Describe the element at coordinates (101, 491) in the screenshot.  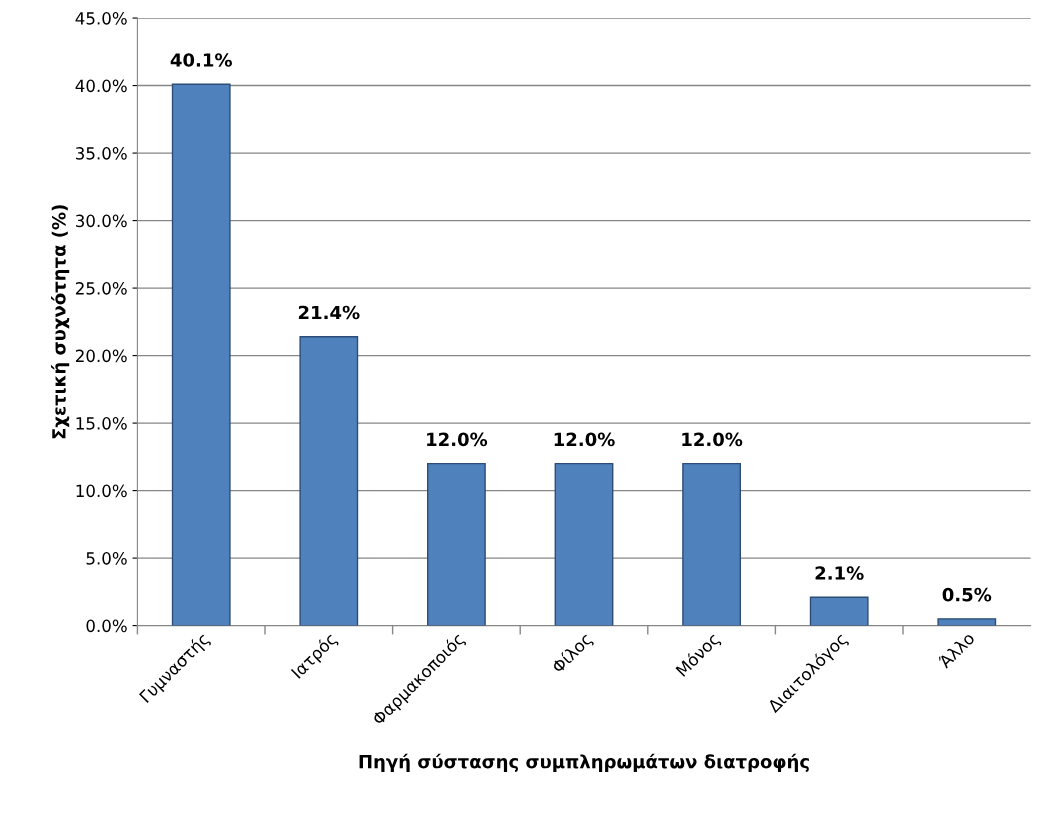
I see `y-tick-label: 10.0%` at that location.